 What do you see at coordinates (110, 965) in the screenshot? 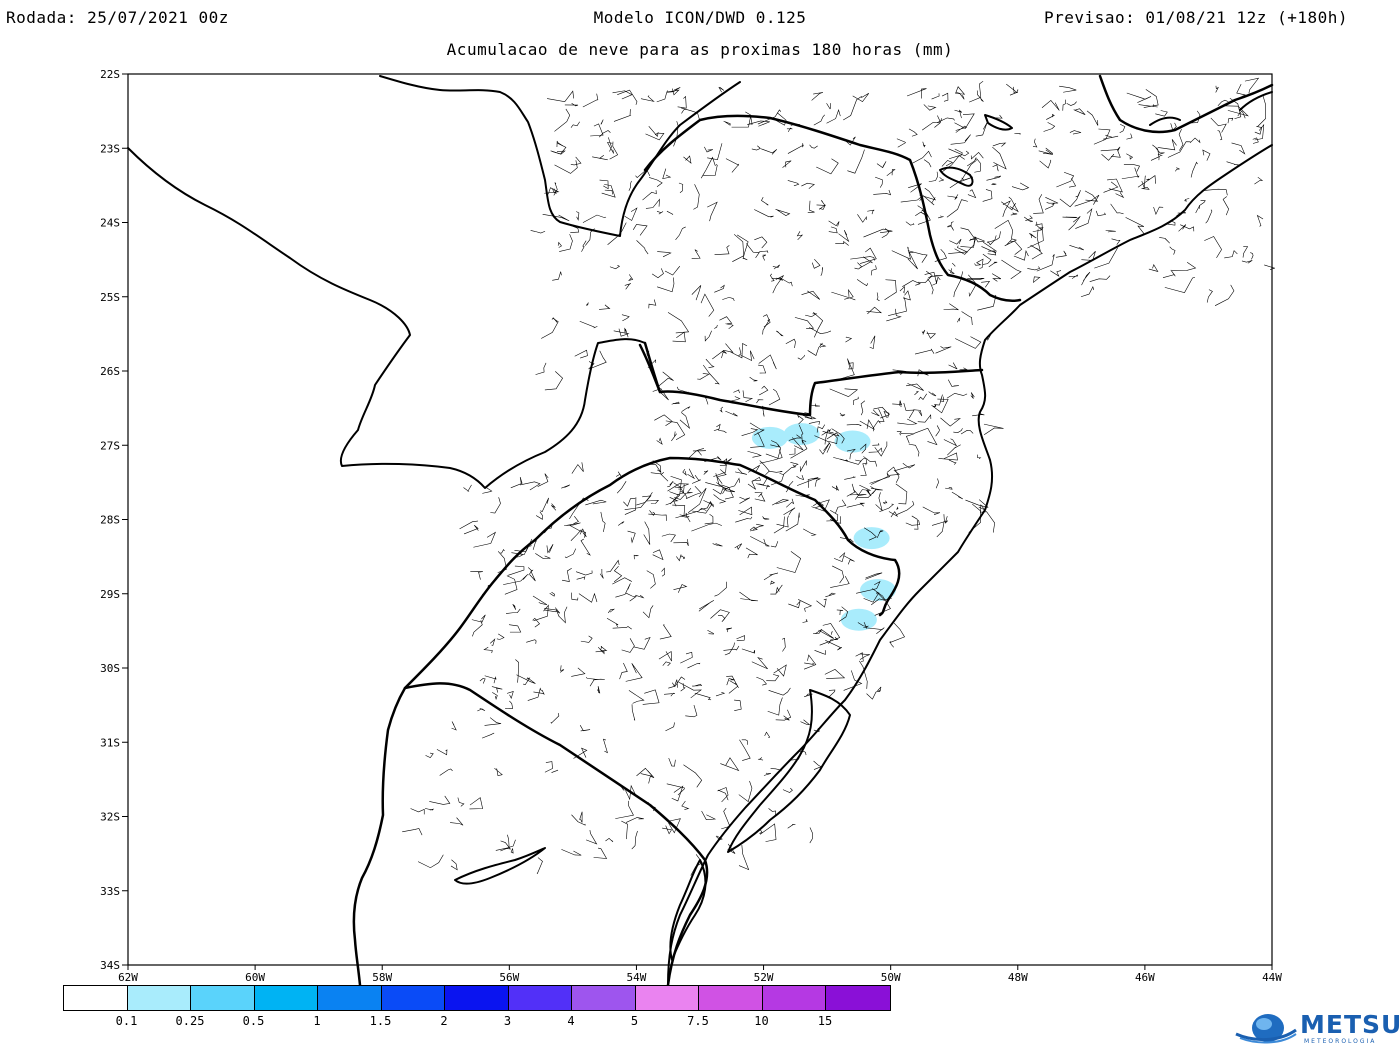
I see `lat-tick-label: 34S` at bounding box center [110, 965].